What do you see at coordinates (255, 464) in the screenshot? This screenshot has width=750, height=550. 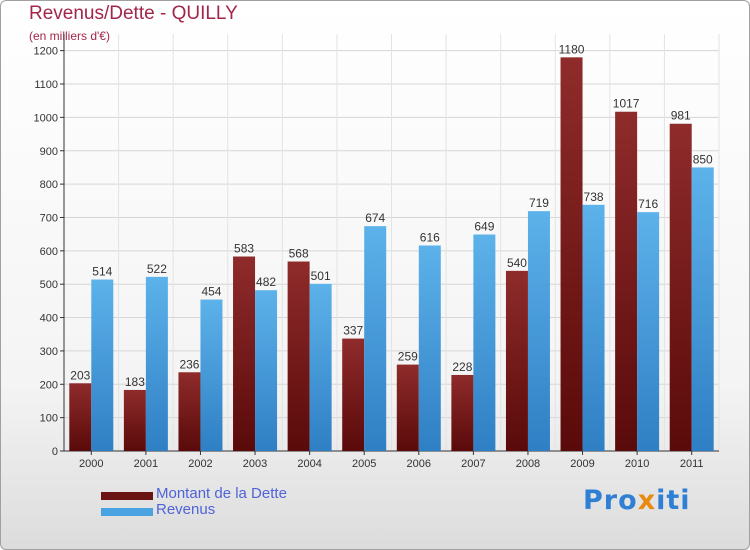 I see `x-tick-label: 2003` at bounding box center [255, 464].